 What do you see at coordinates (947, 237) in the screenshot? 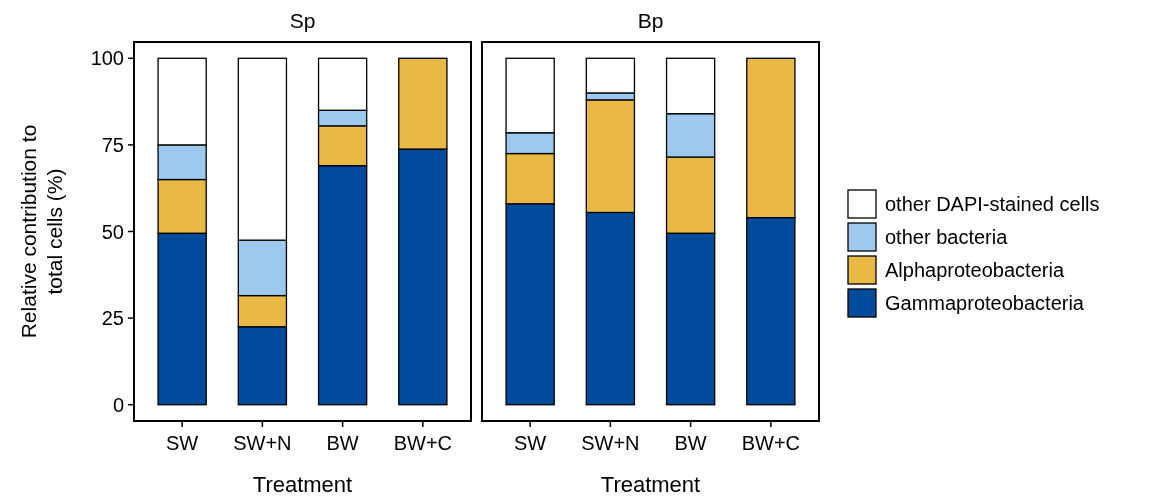
I see `legend-label: other bacteria` at bounding box center [947, 237].